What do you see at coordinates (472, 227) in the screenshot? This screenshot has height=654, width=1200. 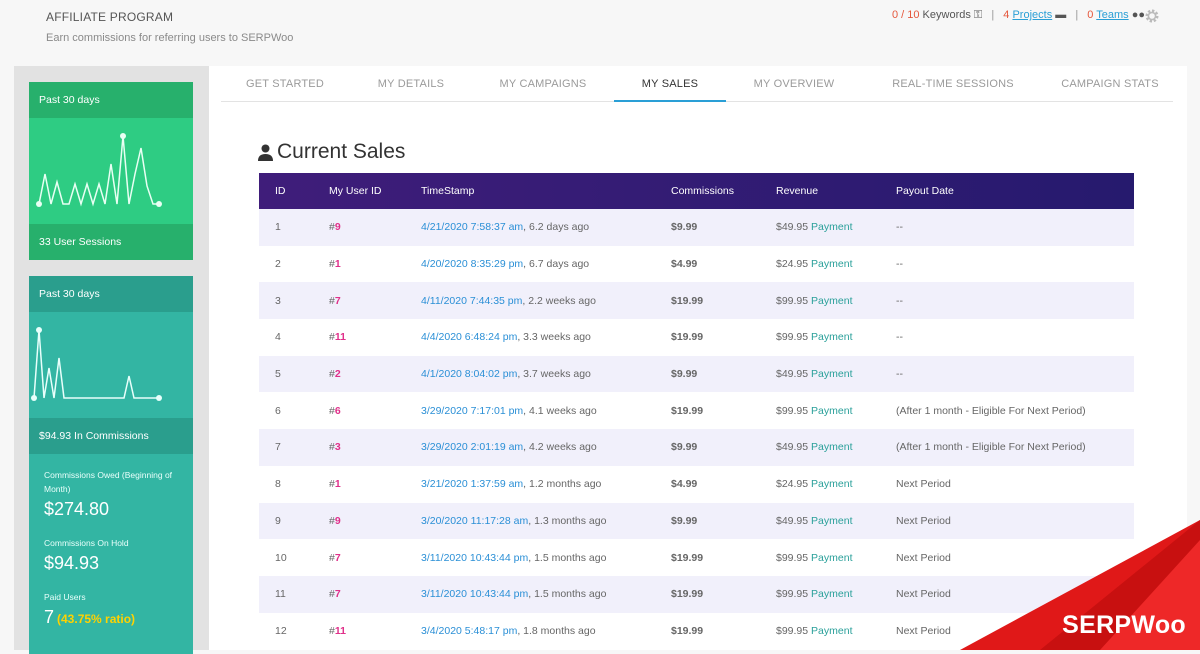 I see `timestamp-link: 4/21/2020 7:58:37 am` at bounding box center [472, 227].